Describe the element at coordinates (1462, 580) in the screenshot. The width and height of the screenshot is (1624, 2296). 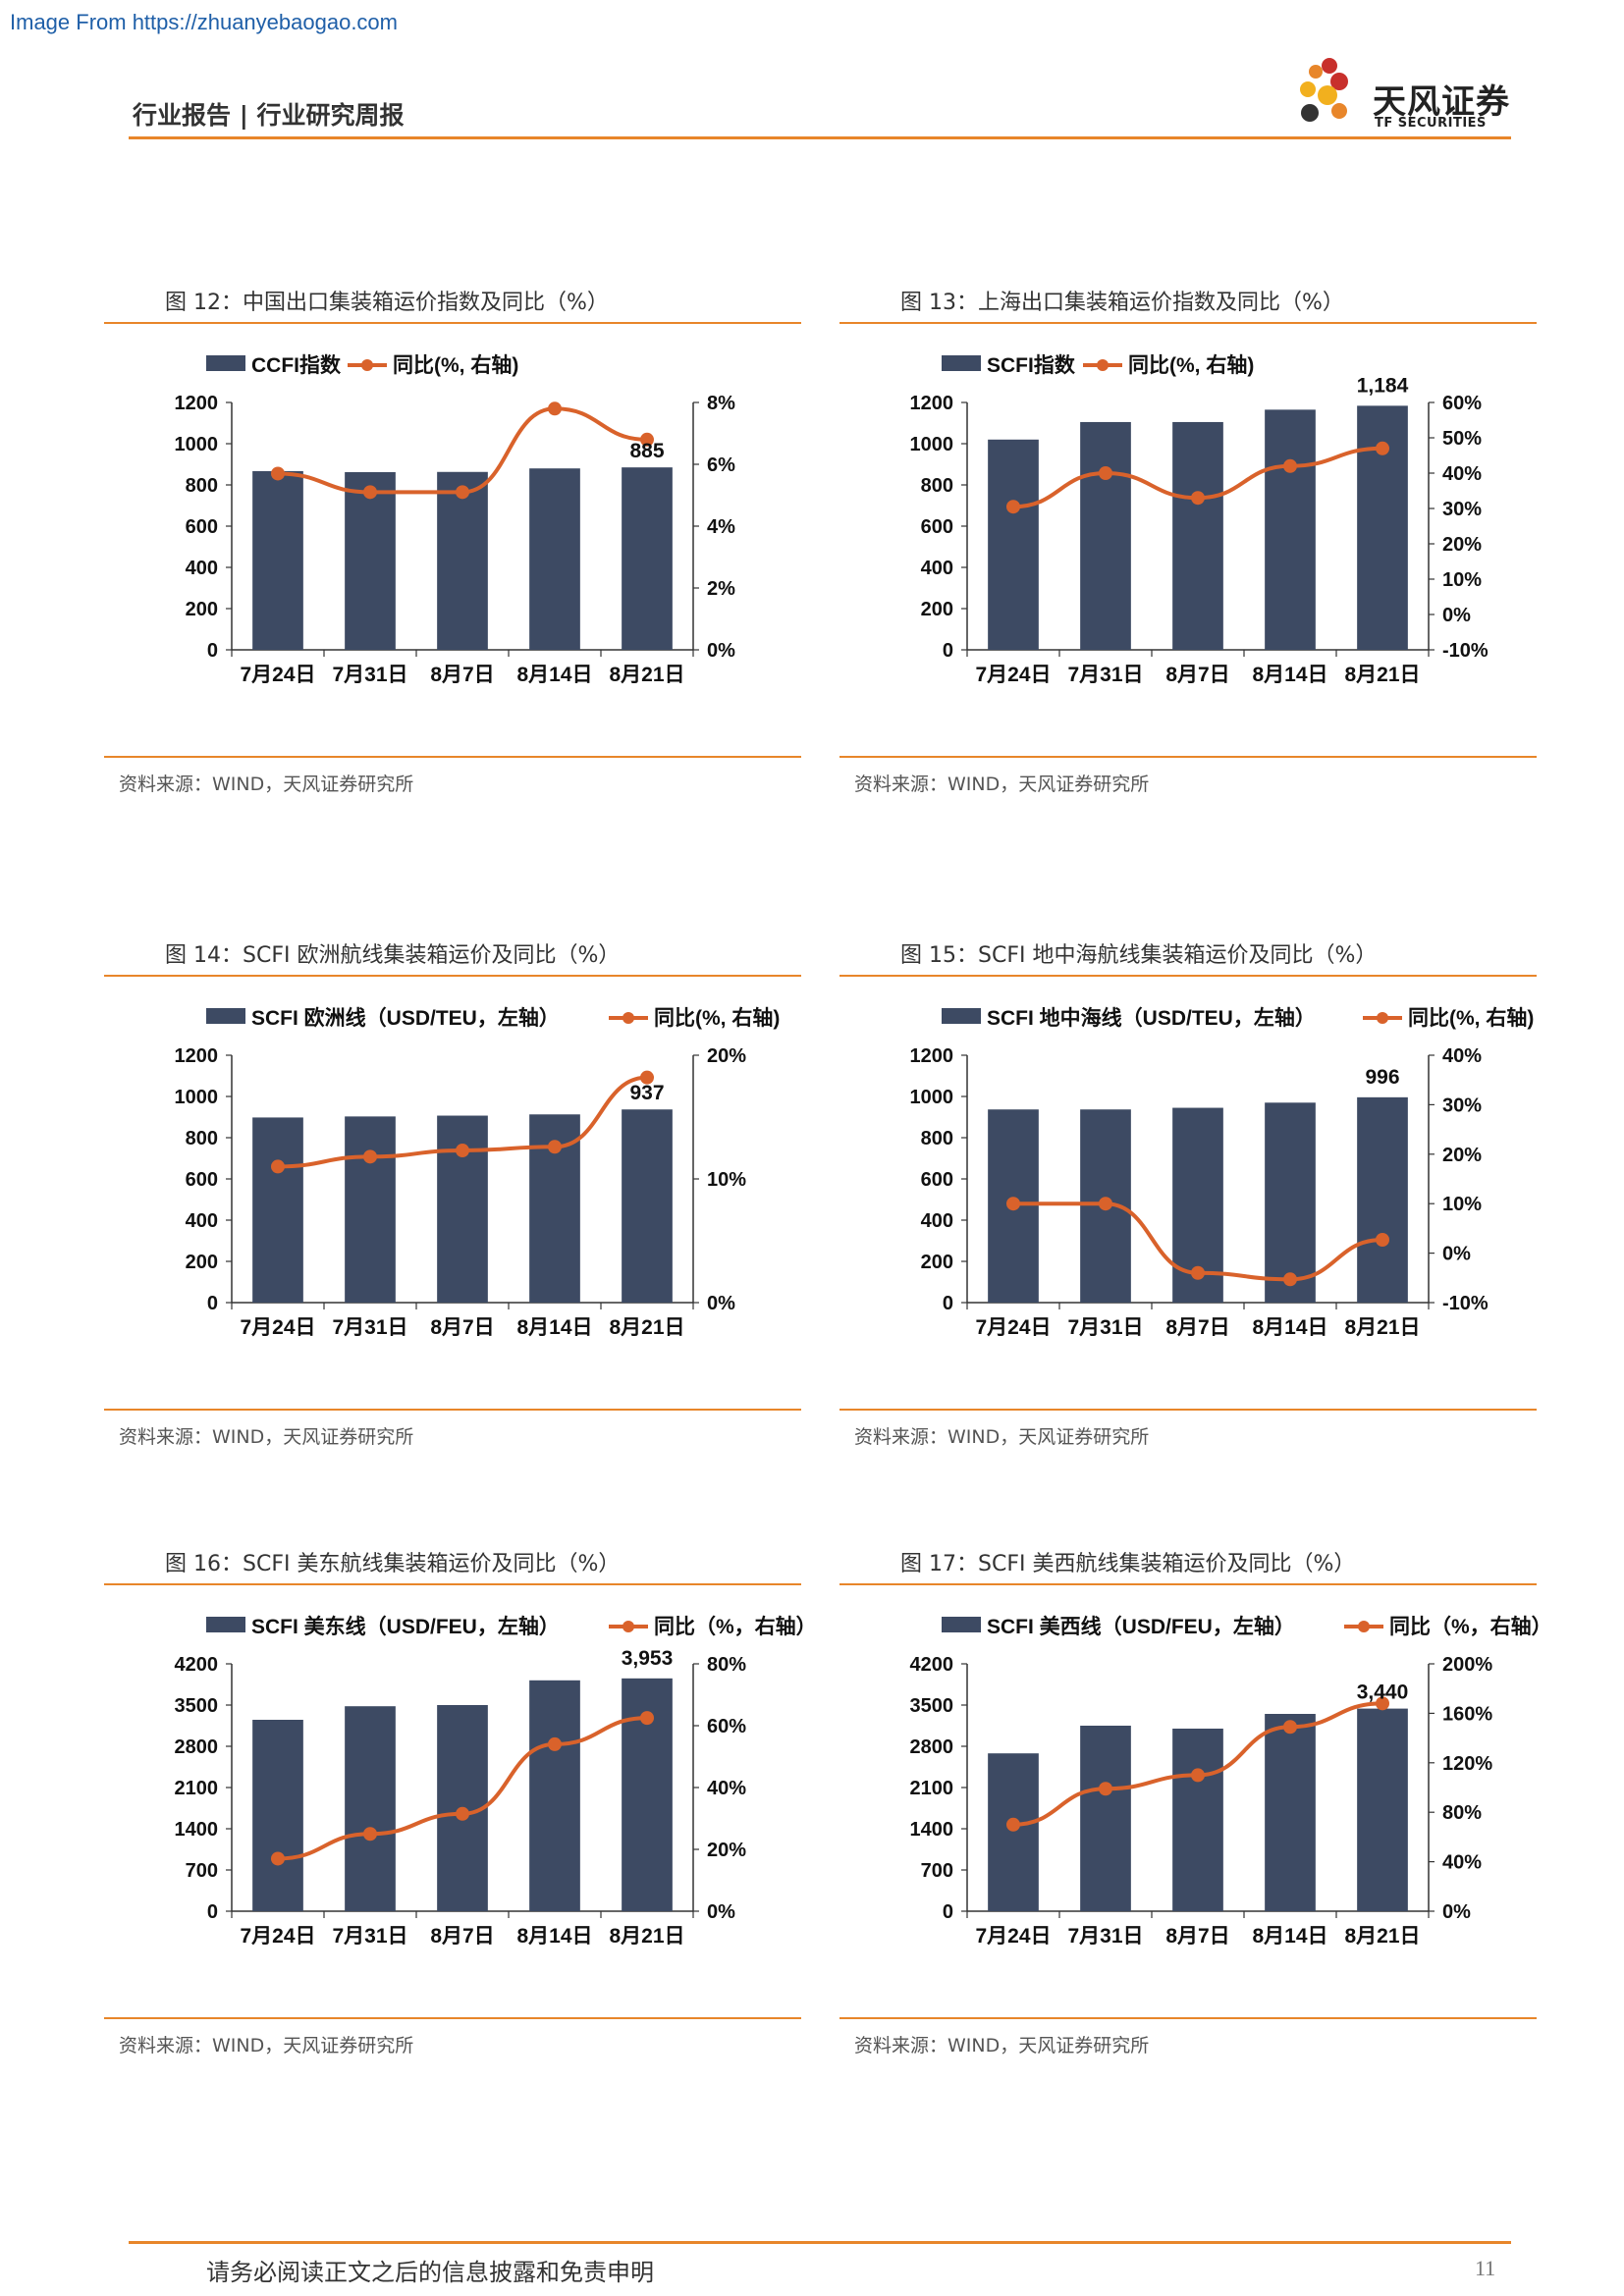
I see `right-tick-label: 10%` at that location.